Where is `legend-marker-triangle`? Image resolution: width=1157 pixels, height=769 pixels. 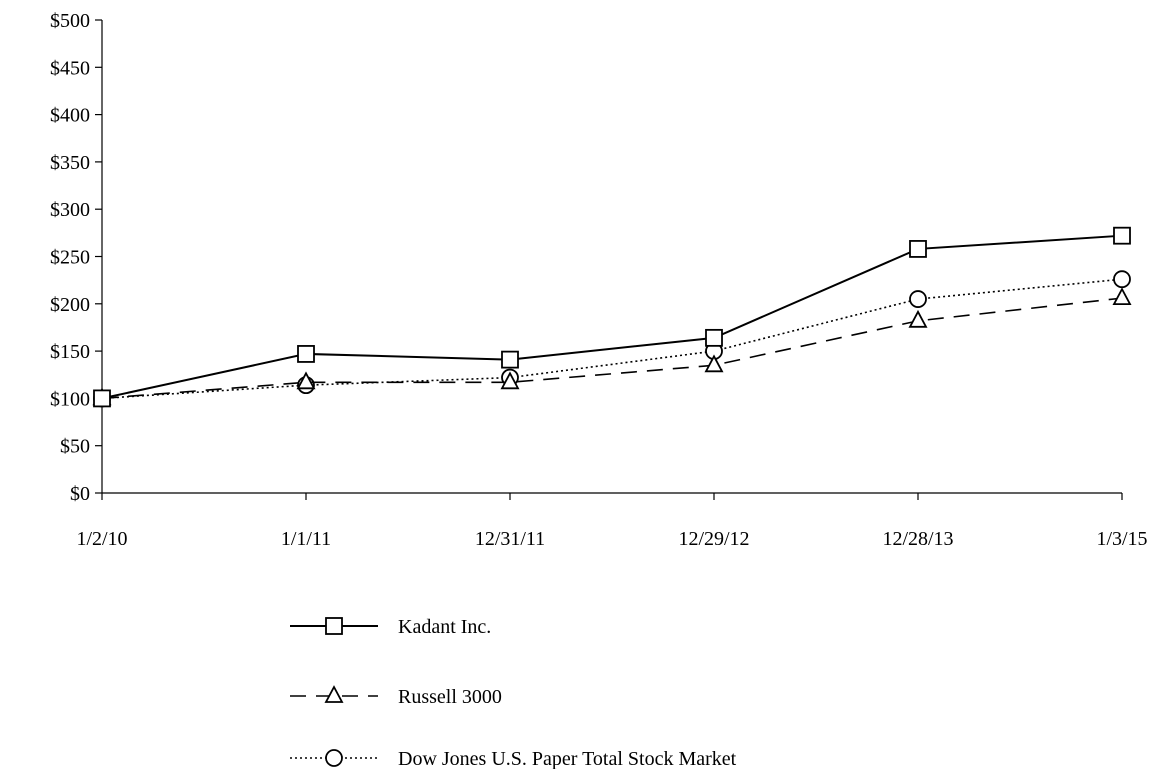
legend-marker-triangle is located at coordinates (334, 694).